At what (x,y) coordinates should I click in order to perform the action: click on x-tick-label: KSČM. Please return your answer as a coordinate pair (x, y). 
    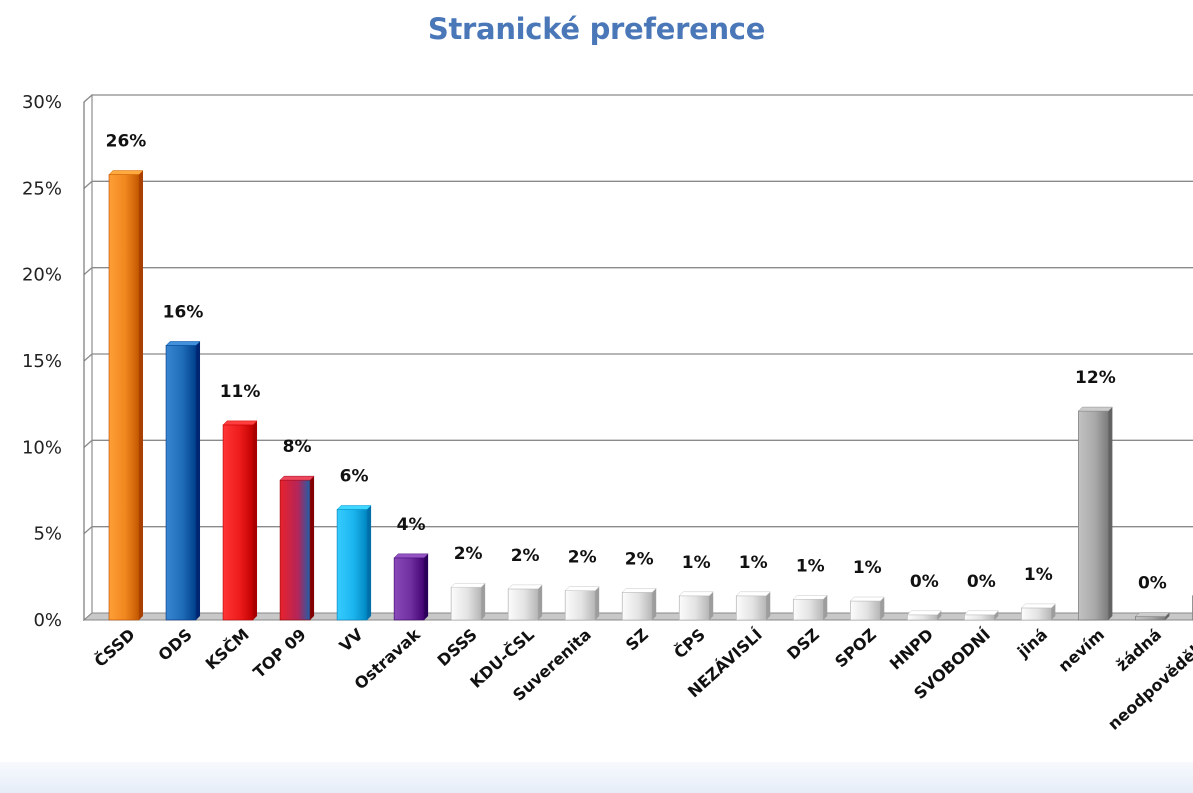
    Looking at the image, I should click on (227, 649).